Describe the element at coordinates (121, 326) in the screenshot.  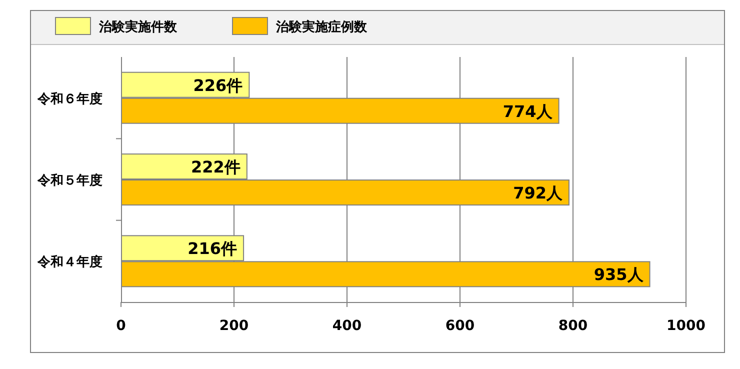
I see `x-tick-label: 0` at that location.